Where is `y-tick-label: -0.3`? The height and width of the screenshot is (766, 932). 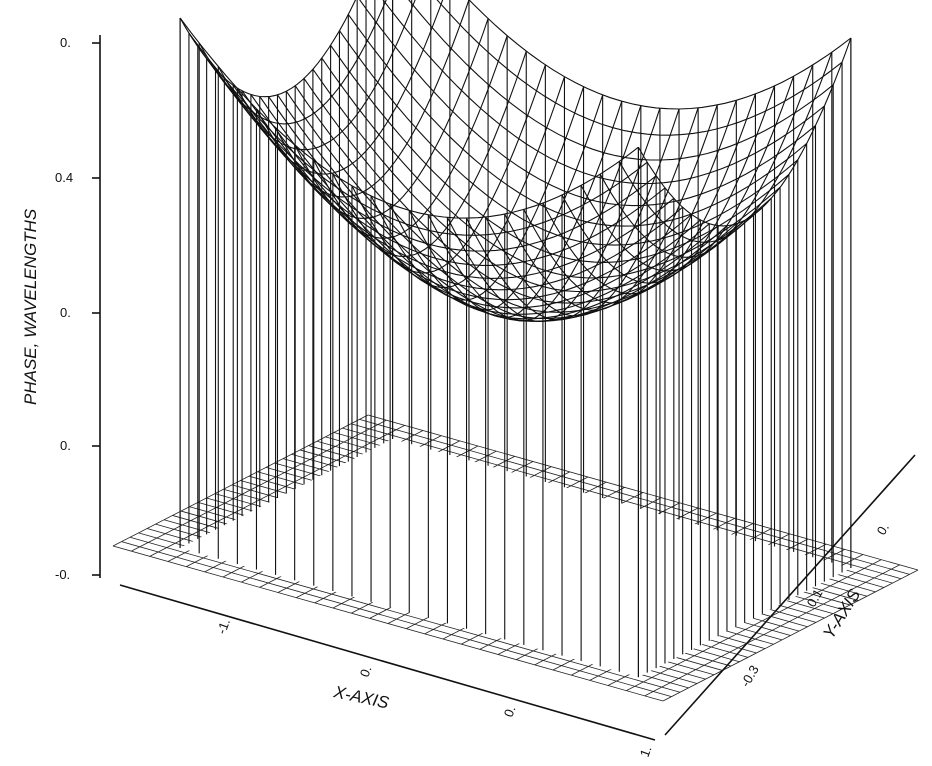 y-tick-label: -0.3 is located at coordinates (750, 676).